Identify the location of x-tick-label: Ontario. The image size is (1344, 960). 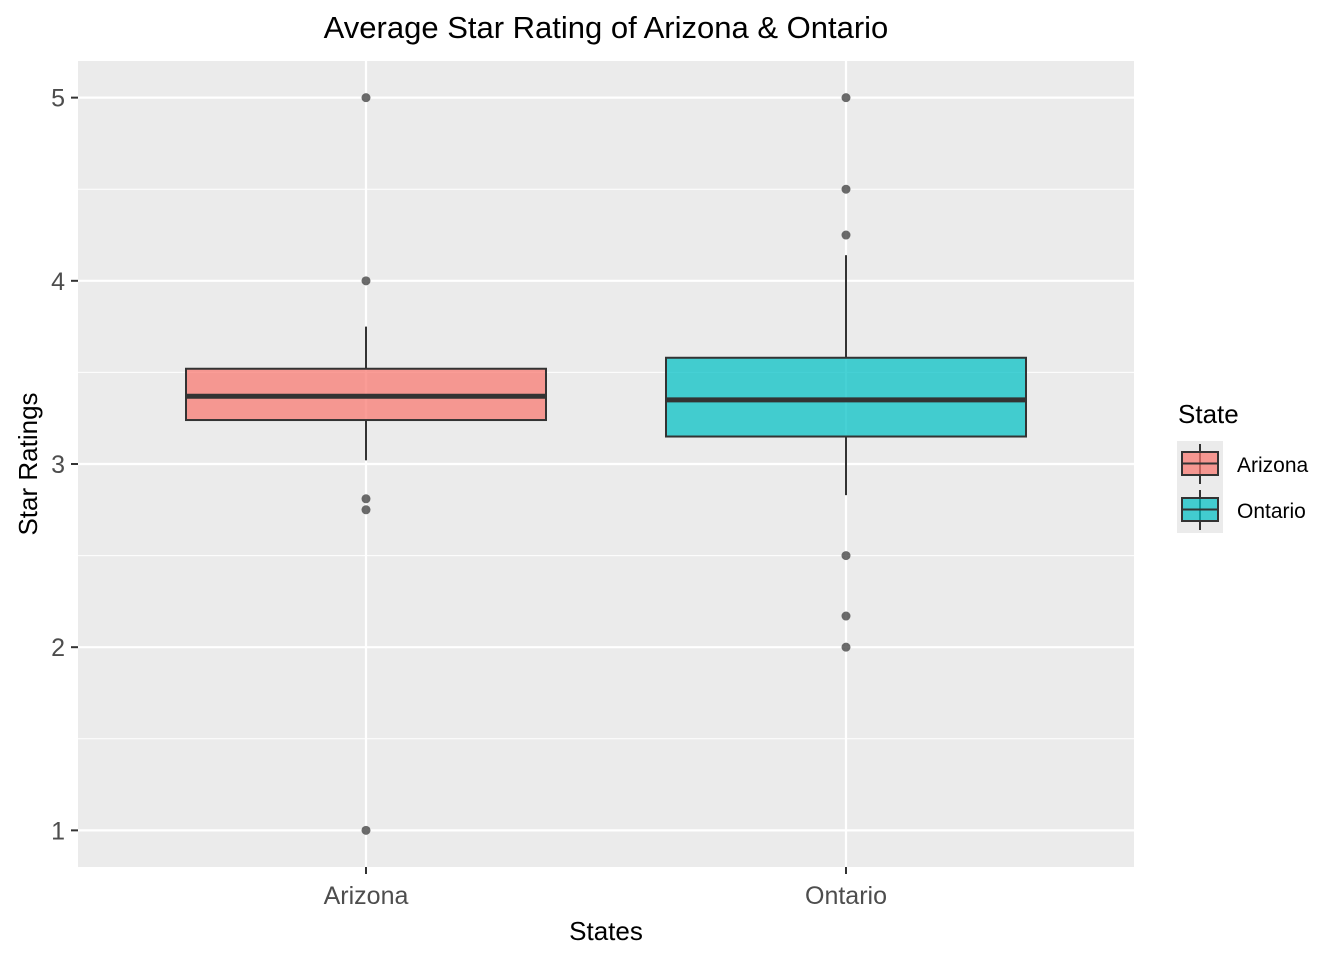
(846, 896).